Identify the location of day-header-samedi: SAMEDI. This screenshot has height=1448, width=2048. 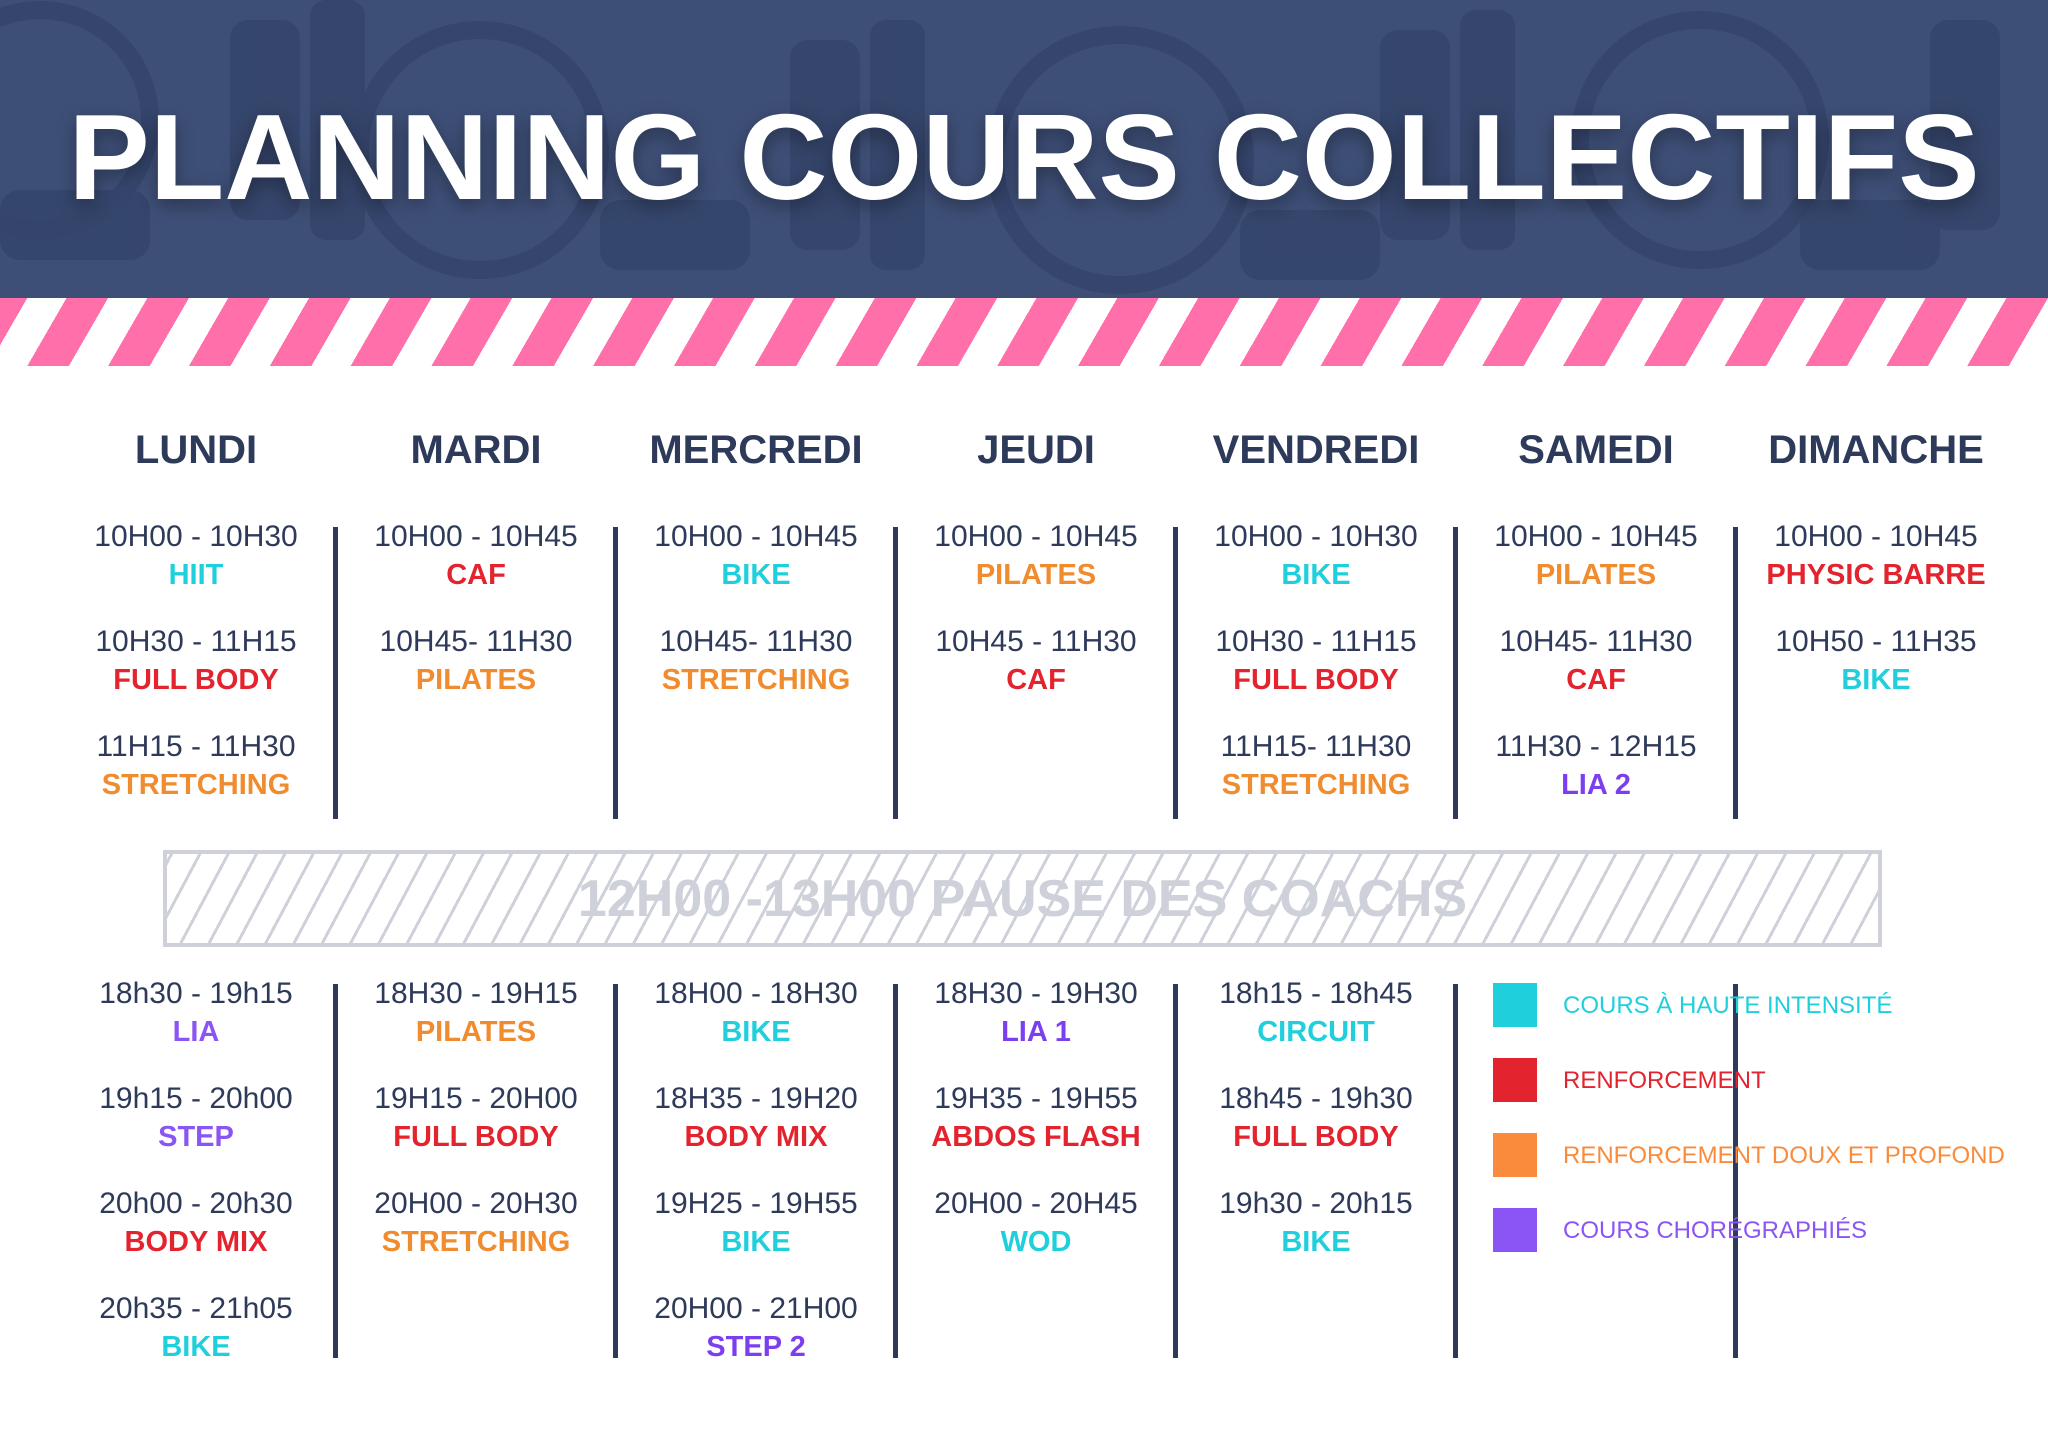
(1596, 450).